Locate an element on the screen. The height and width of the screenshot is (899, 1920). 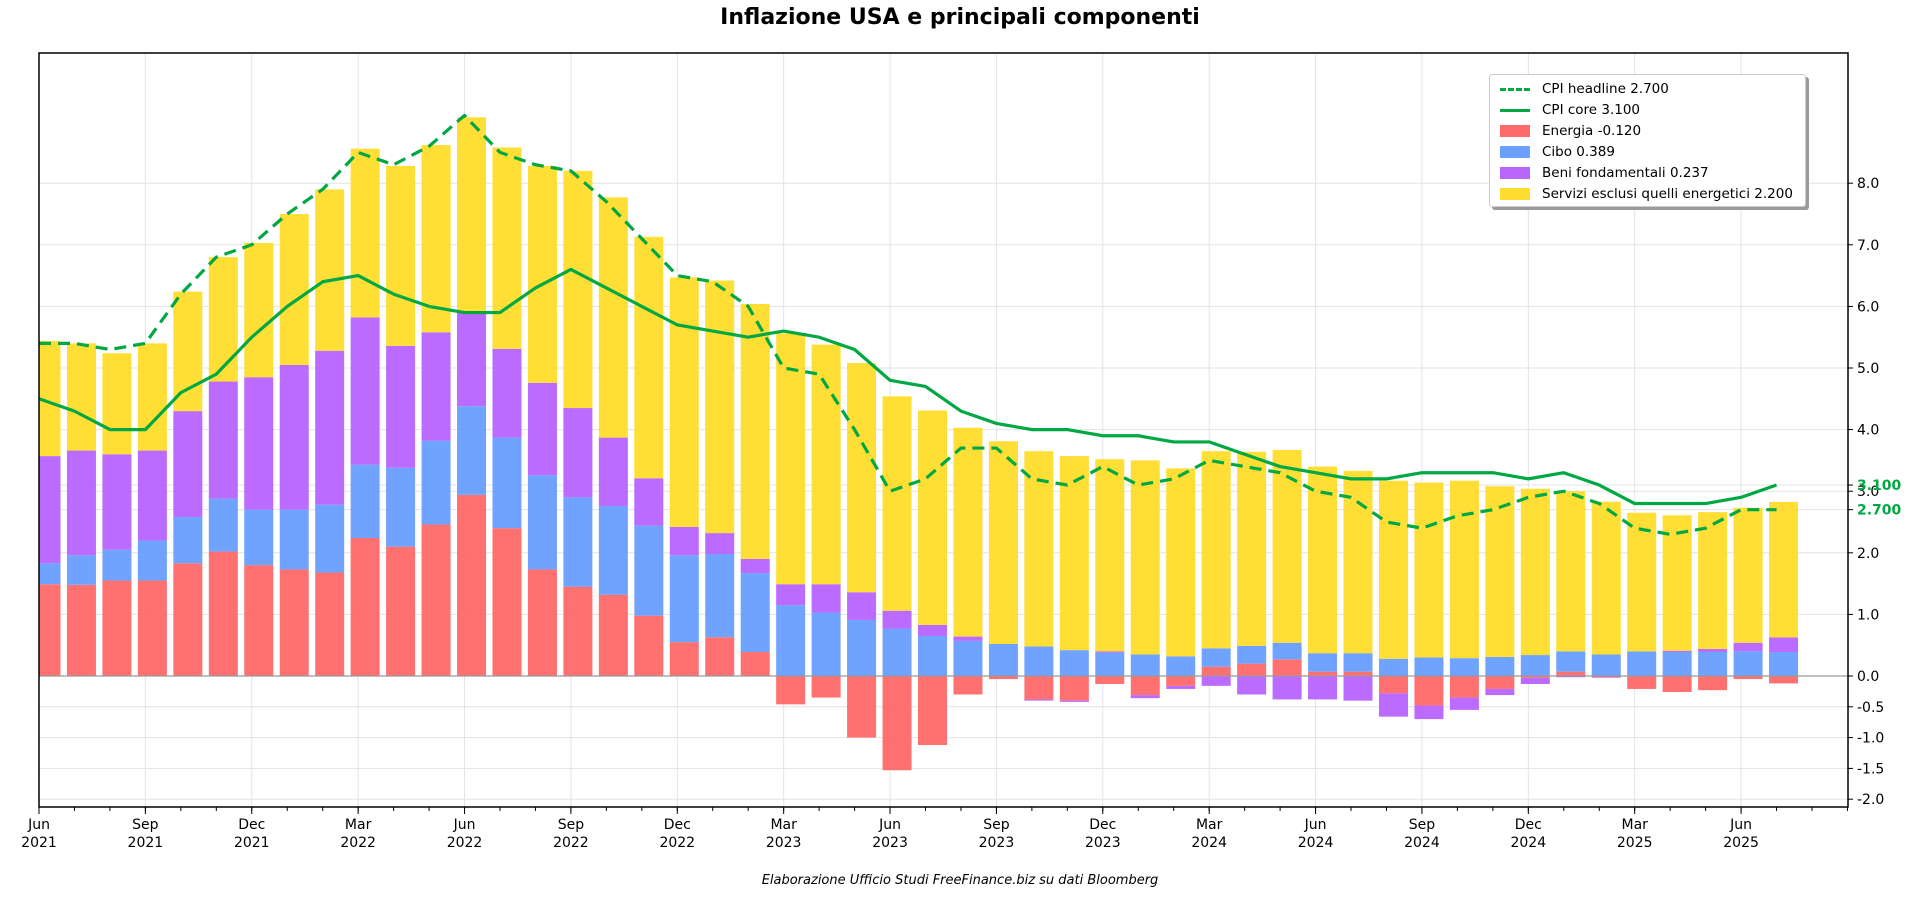
y-tick-label: -1.0 is located at coordinates (1870, 739).